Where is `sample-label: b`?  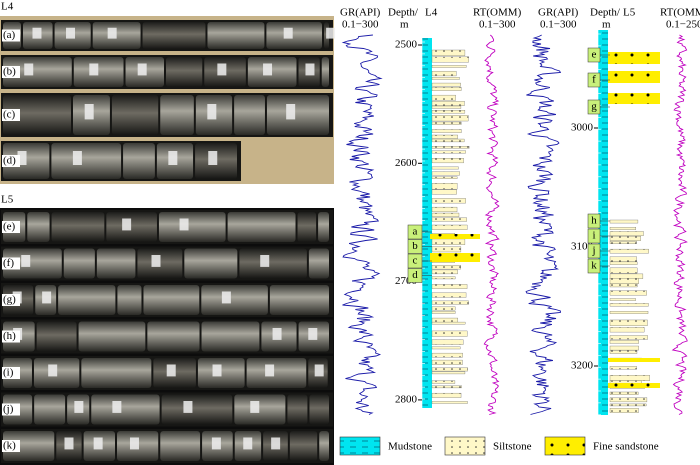 sample-label: b is located at coordinates (415, 246).